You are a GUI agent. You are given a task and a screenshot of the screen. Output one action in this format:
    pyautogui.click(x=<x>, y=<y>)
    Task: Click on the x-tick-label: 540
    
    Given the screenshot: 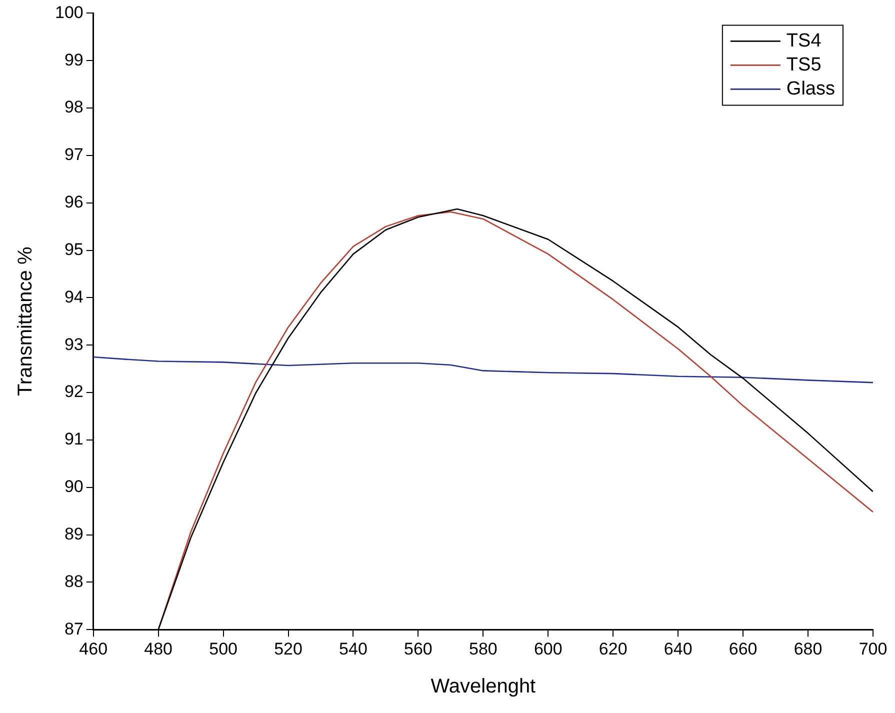 What is the action you would take?
    pyautogui.click(x=353, y=648)
    